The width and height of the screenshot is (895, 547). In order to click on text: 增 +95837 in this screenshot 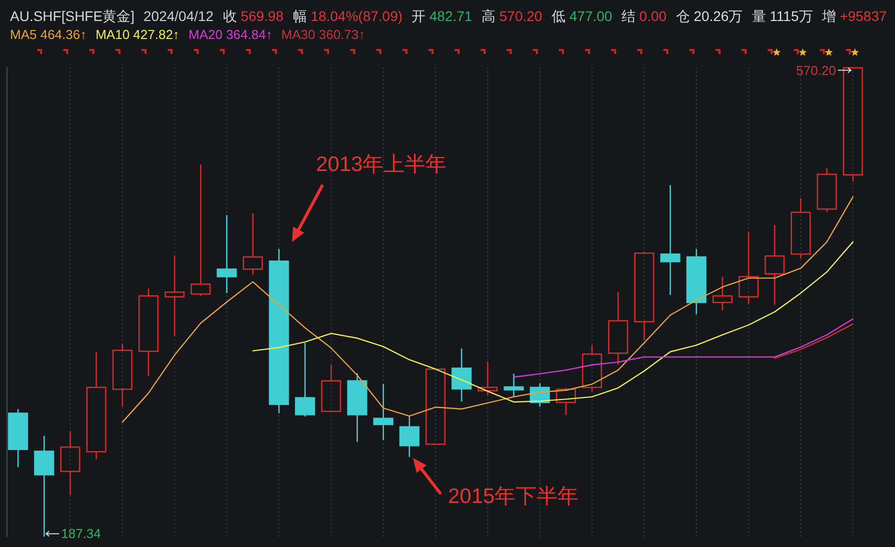, I will do `click(854, 16)`.